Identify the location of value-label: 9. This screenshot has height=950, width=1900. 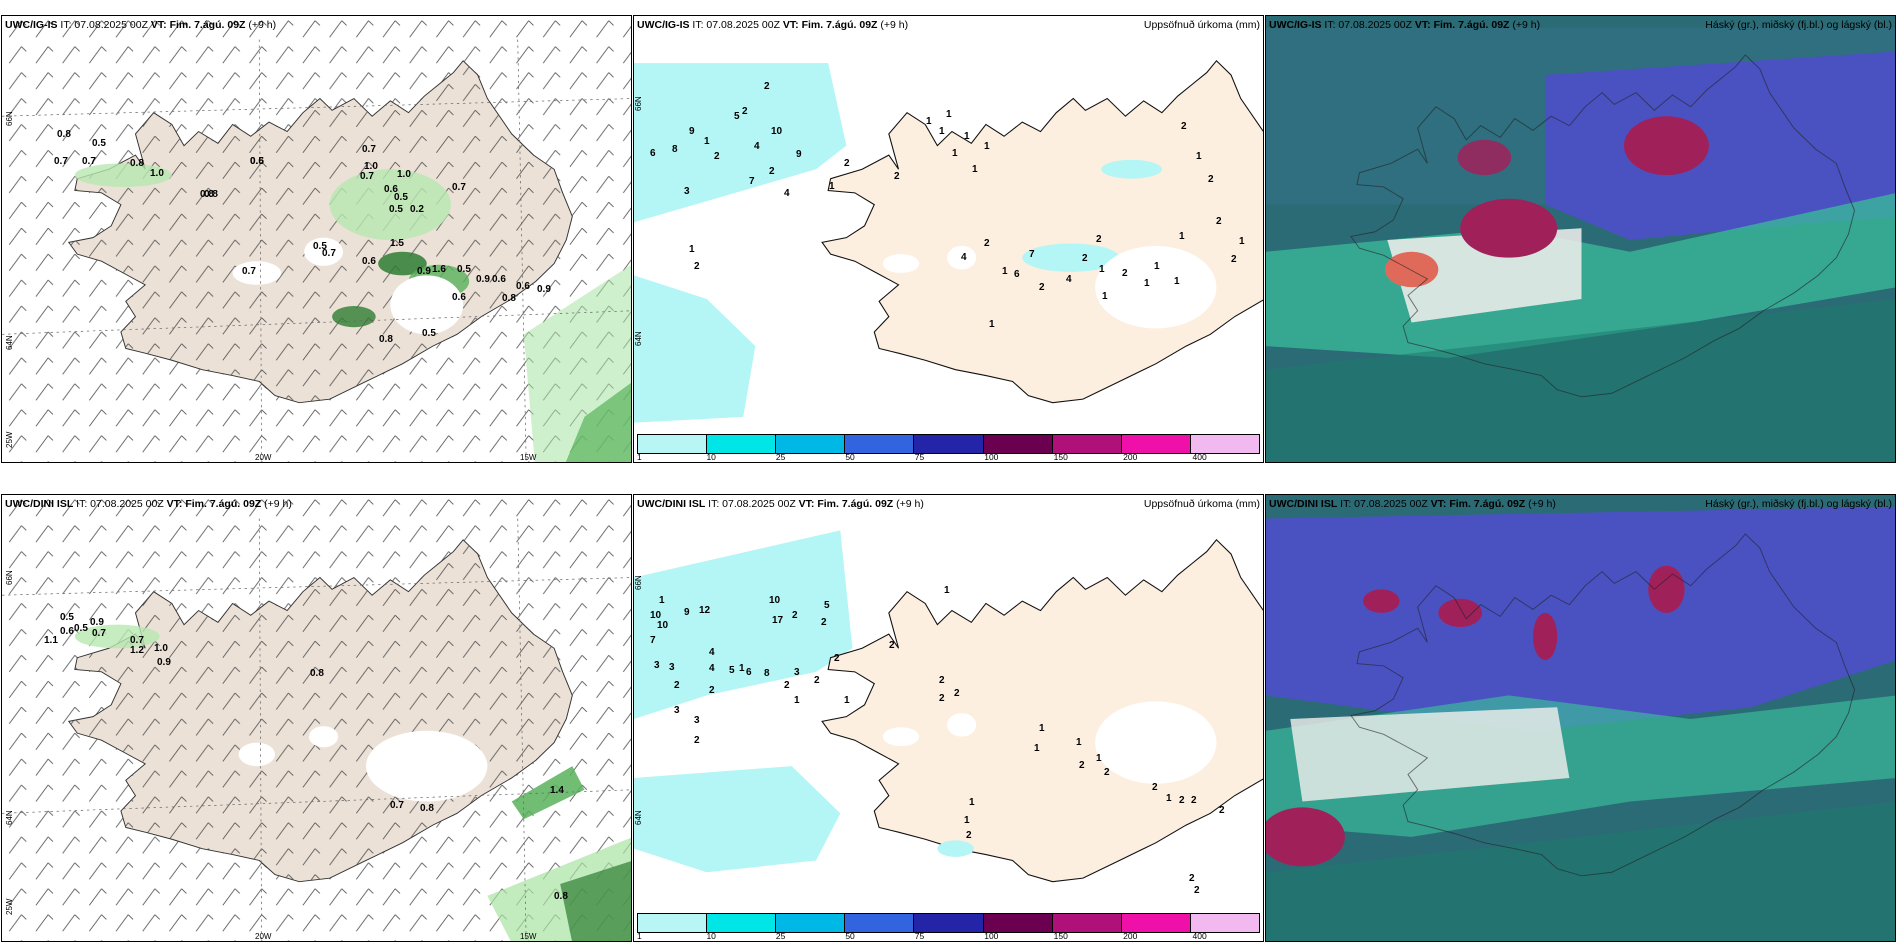
(799, 154).